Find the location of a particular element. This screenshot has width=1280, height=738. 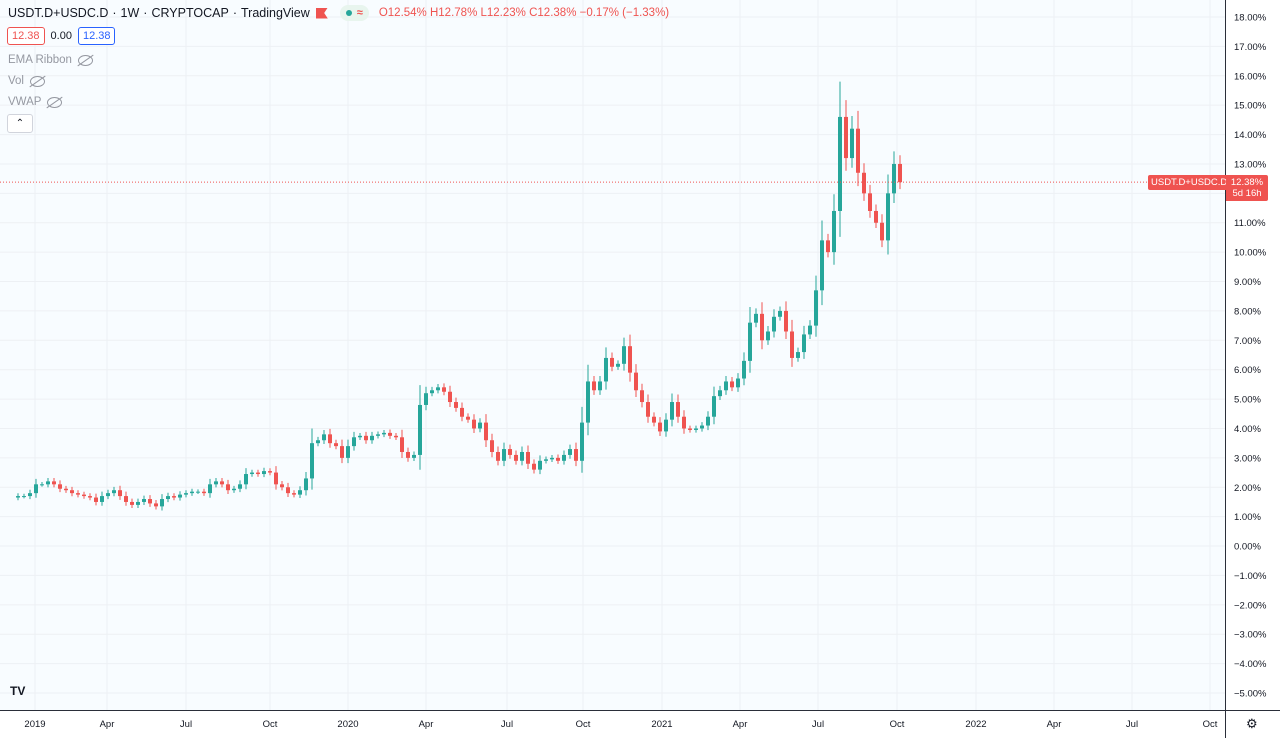

y-tick-label: 11.00% is located at coordinates (1250, 223).